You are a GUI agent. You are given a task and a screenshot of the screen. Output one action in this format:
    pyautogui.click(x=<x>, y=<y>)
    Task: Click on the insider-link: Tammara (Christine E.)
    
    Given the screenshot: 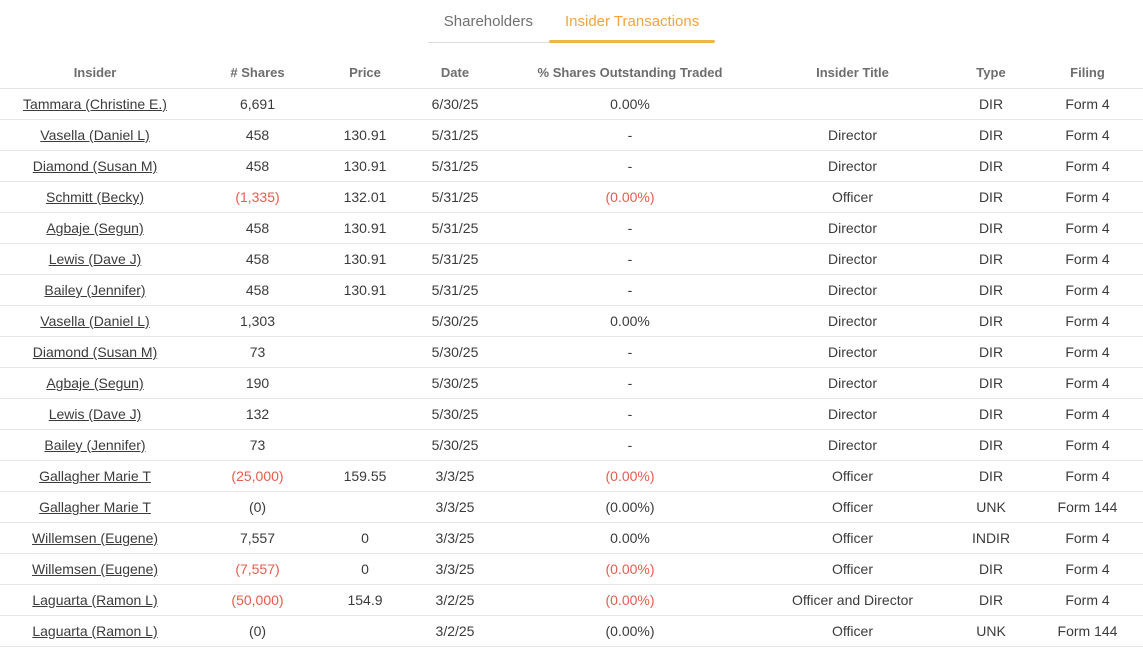 What is the action you would take?
    pyautogui.click(x=95, y=104)
    